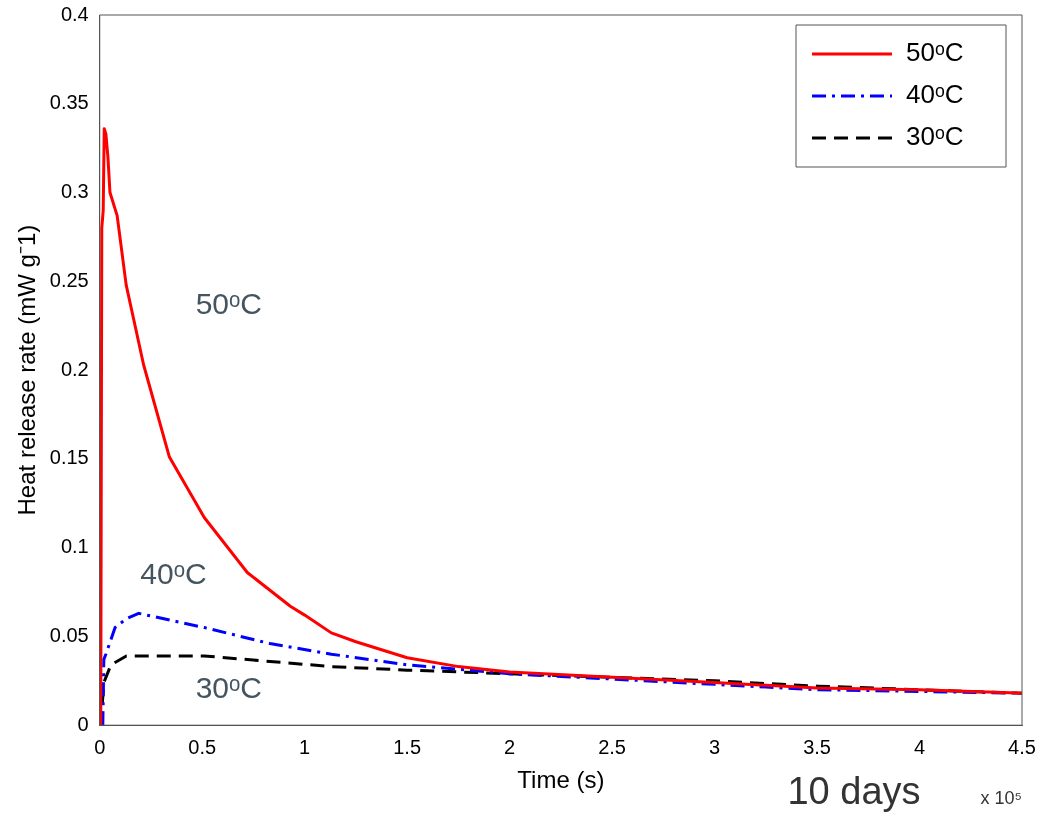 Image resolution: width=1042 pixels, height=817 pixels. What do you see at coordinates (83, 723) in the screenshot?
I see `y-tick-label: 0` at bounding box center [83, 723].